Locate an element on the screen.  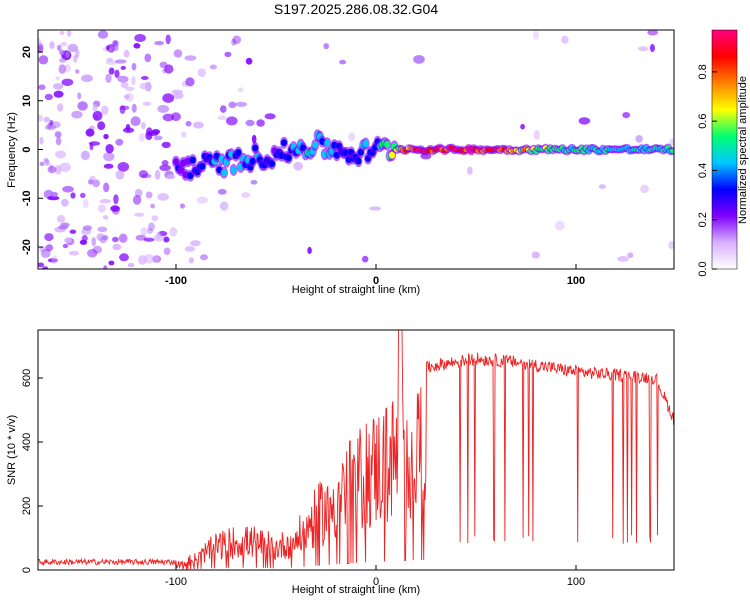
spectrogram-x-axis-label: Height of straight line (km) is located at coordinates (356, 290).